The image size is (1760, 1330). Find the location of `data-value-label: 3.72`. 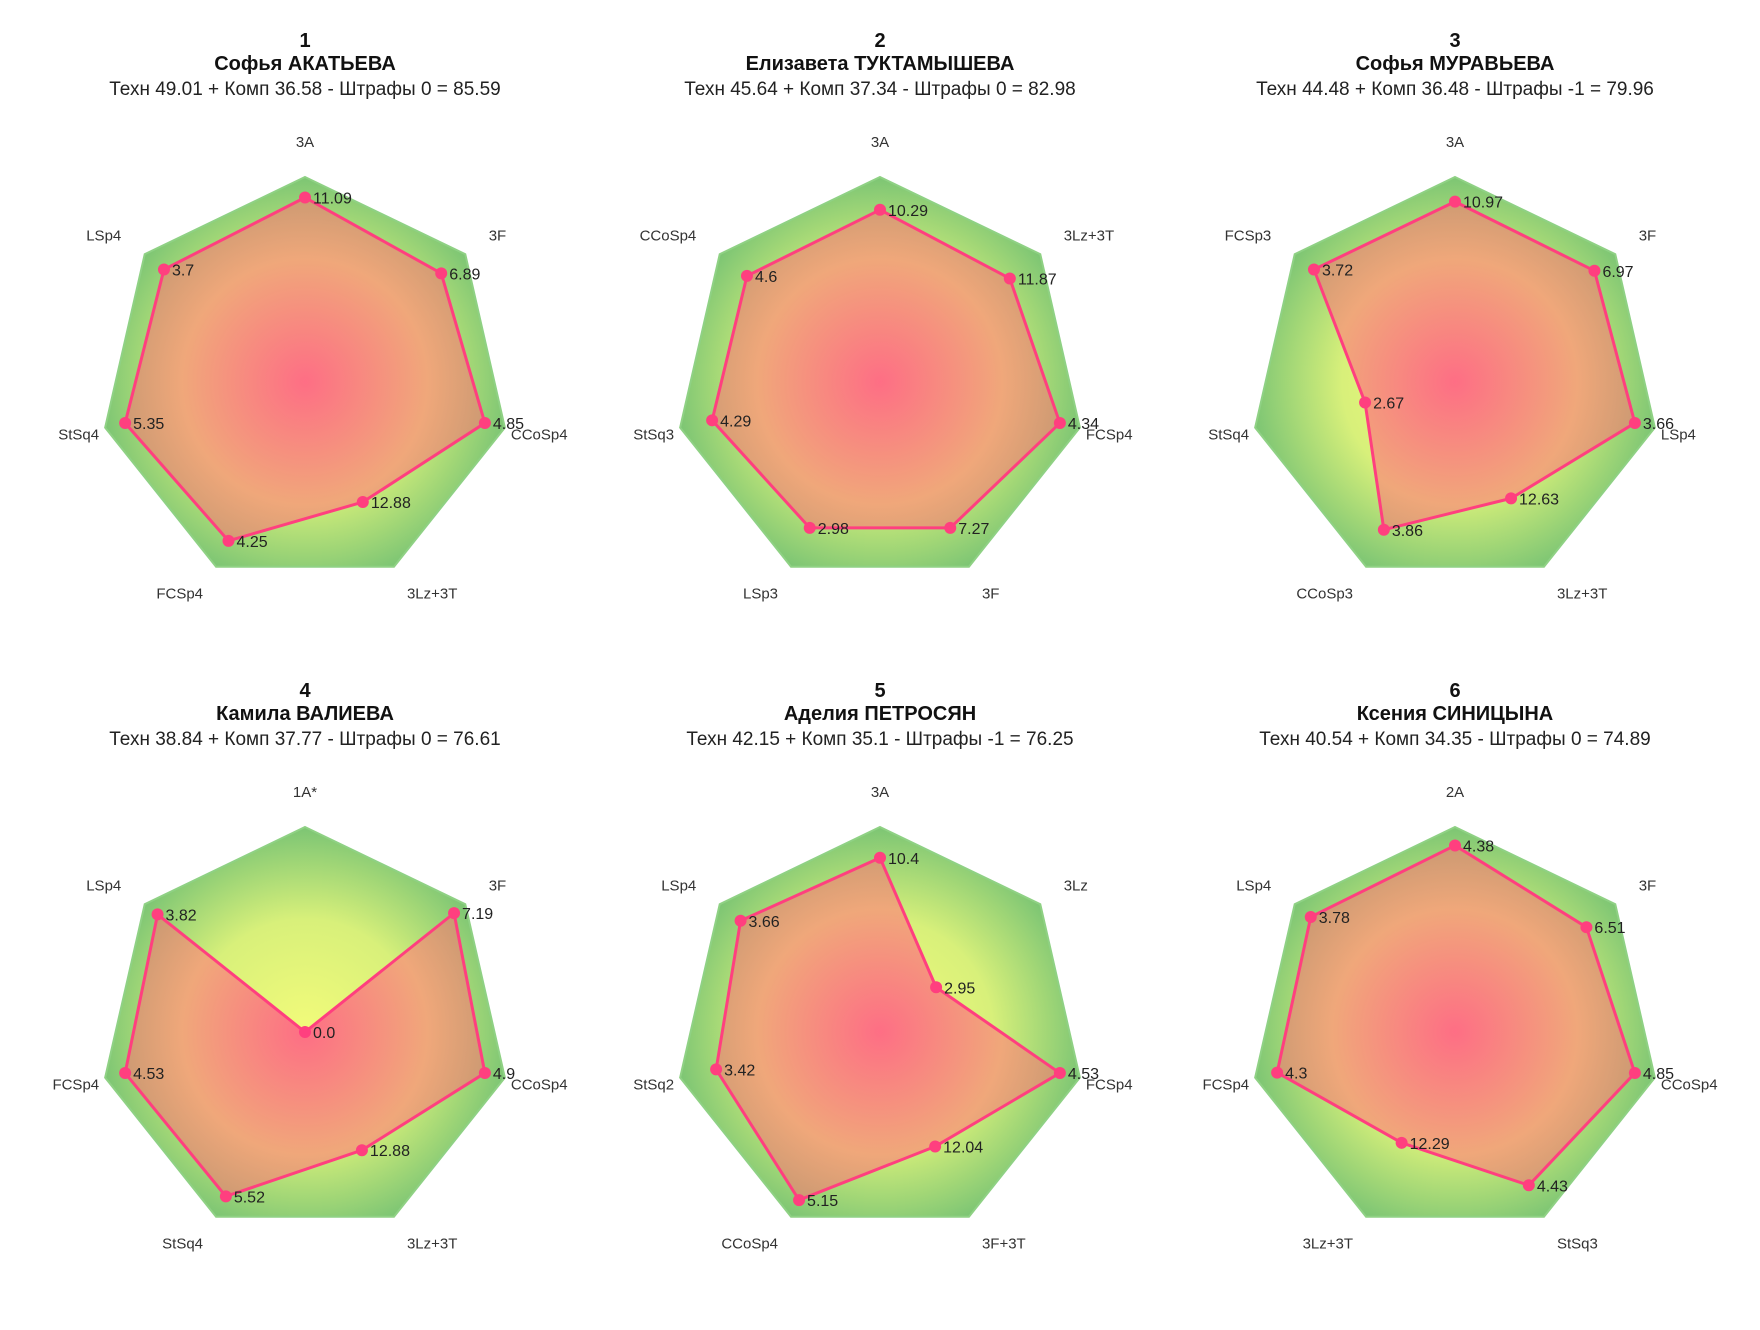

data-value-label: 3.72 is located at coordinates (1337, 271).